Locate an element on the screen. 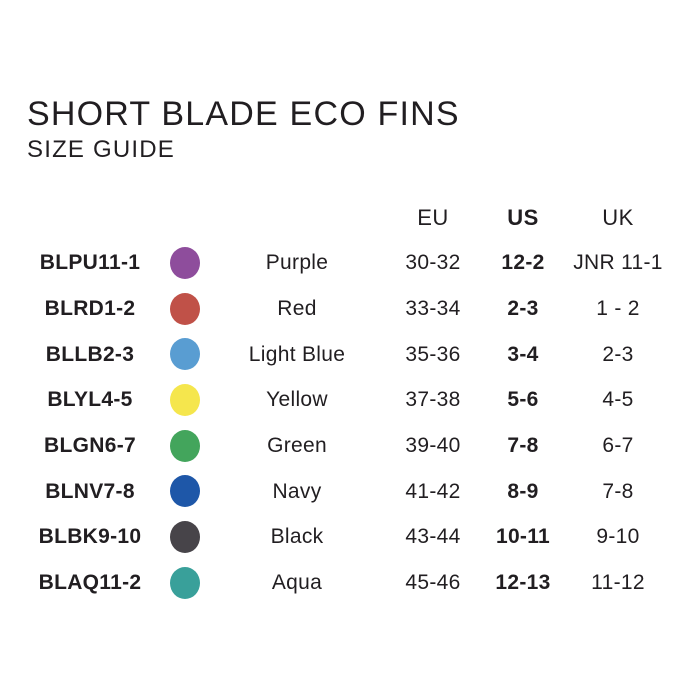  uk-size-value: JNR 11-1 is located at coordinates (618, 263).